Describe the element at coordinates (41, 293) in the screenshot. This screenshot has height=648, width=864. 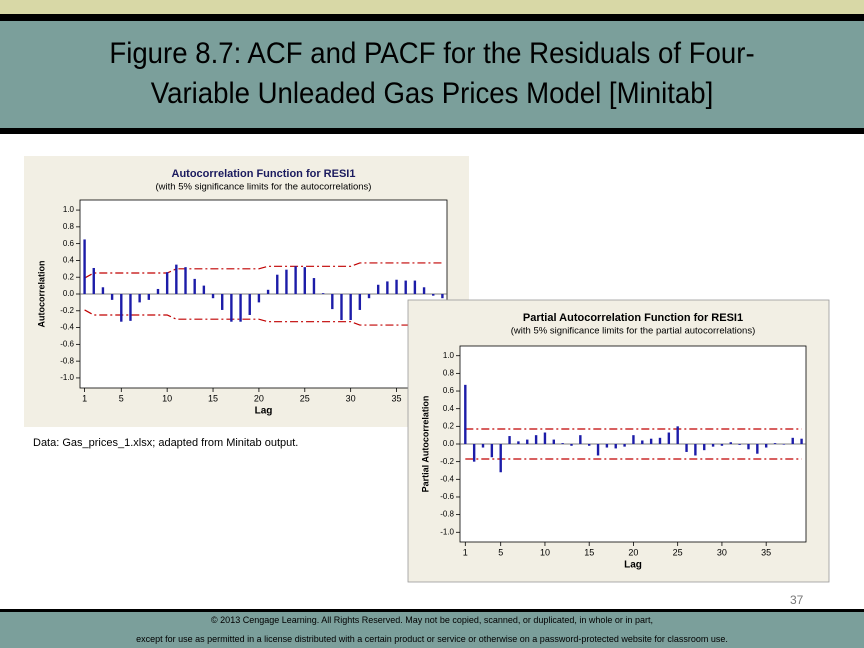
I see `y-axis-label: Autocorrelation` at that location.